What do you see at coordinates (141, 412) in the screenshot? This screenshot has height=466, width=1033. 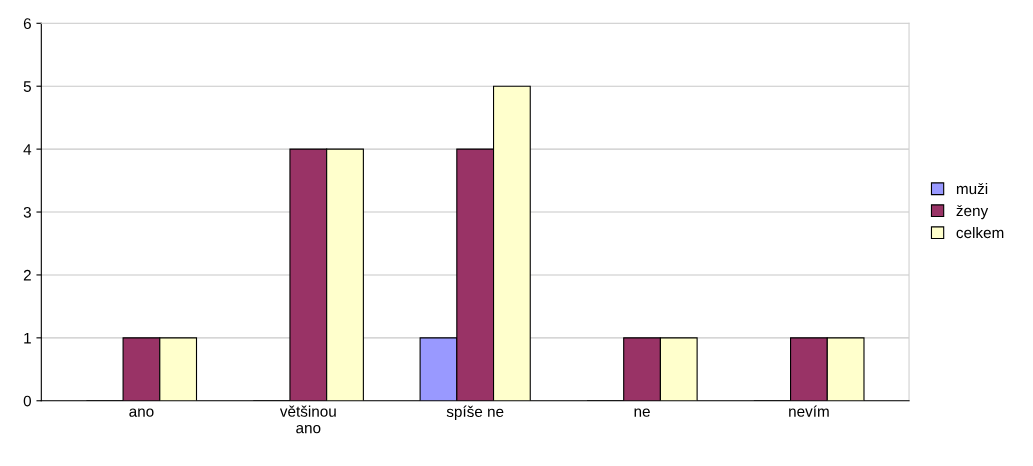 I see `x-tick-label: ano` at bounding box center [141, 412].